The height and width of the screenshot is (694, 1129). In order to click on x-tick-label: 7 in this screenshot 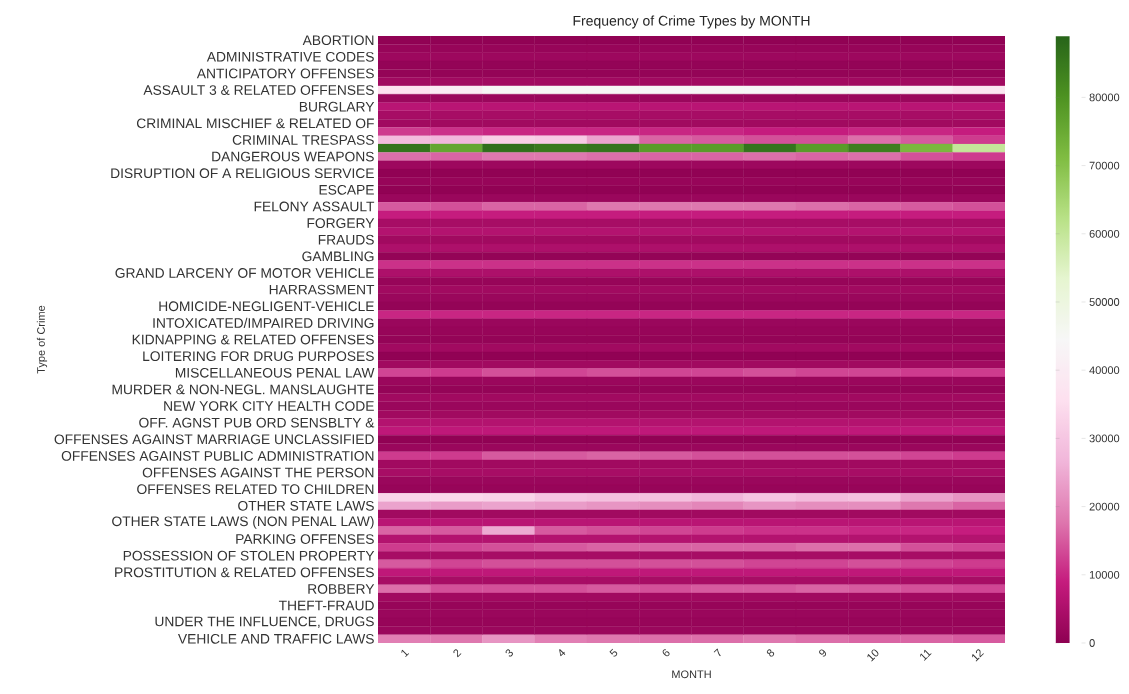, I will do `click(717, 652)`.